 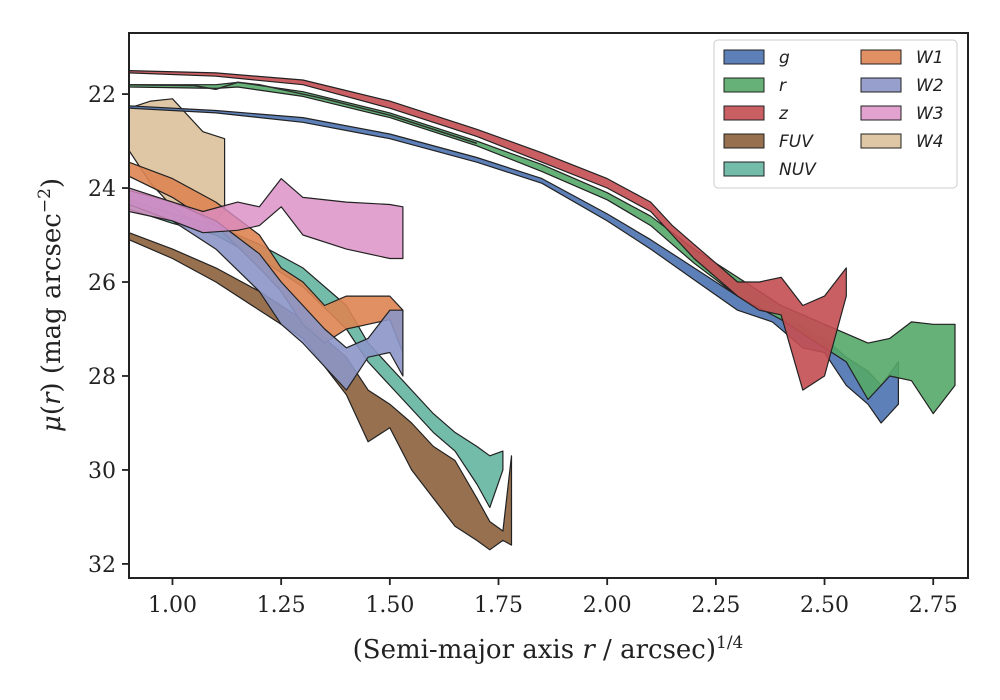 I want to click on x-tick-label: 2.00, so click(x=607, y=605).